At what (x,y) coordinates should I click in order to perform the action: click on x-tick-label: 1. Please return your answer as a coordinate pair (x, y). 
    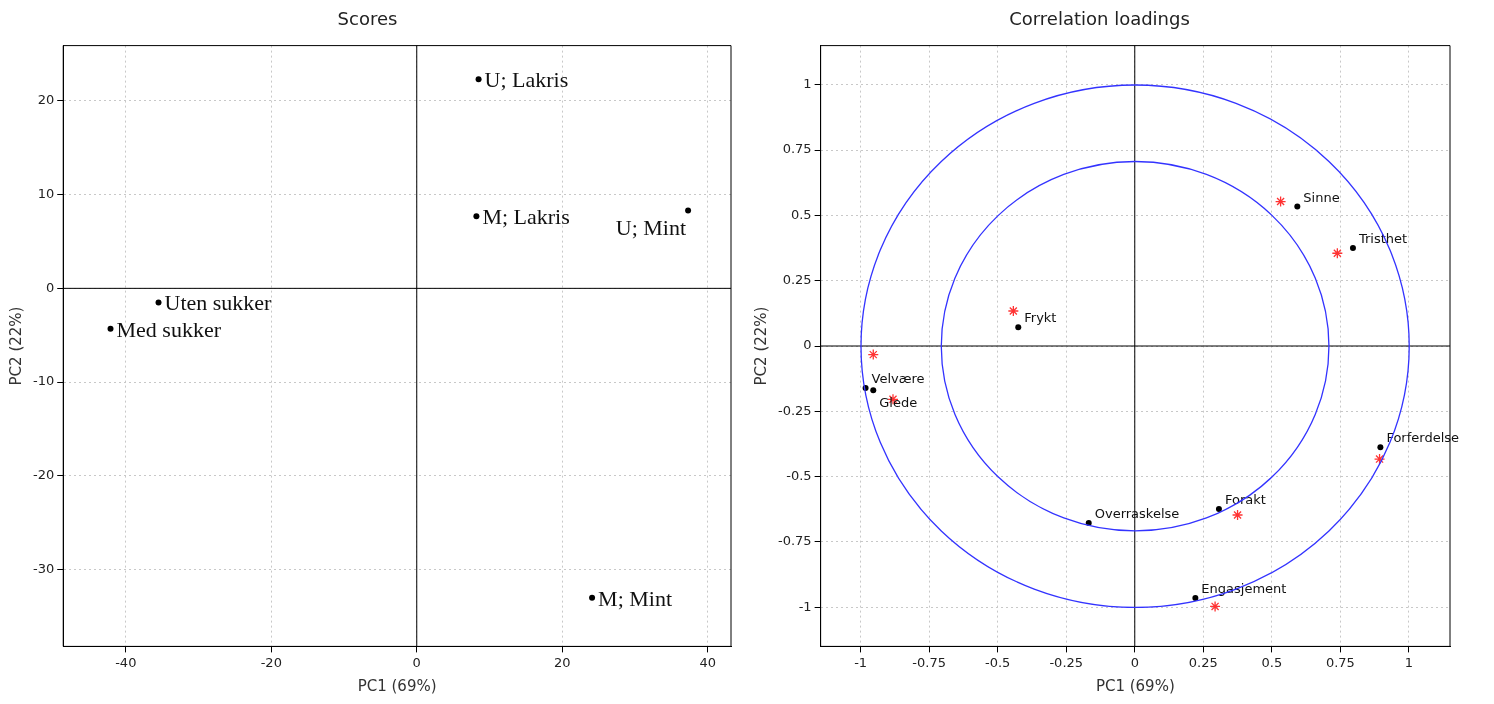
    Looking at the image, I should click on (1409, 662).